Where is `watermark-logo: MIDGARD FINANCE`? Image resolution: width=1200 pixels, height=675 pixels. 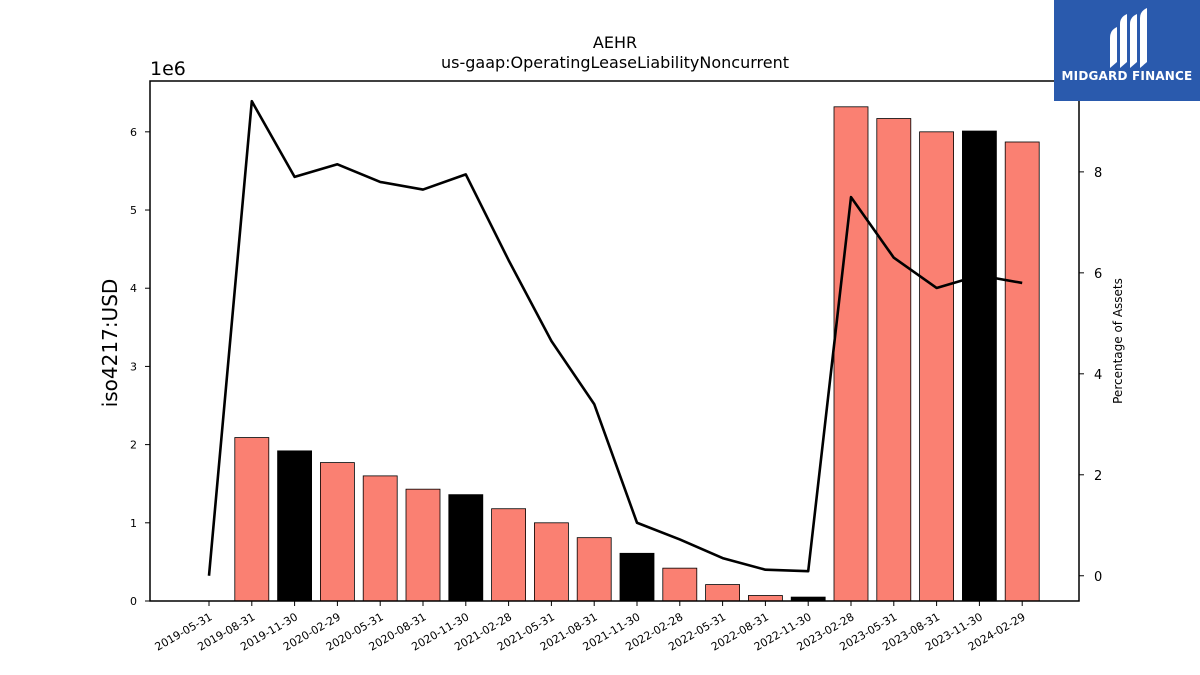 watermark-logo: MIDGARD FINANCE is located at coordinates (1127, 50).